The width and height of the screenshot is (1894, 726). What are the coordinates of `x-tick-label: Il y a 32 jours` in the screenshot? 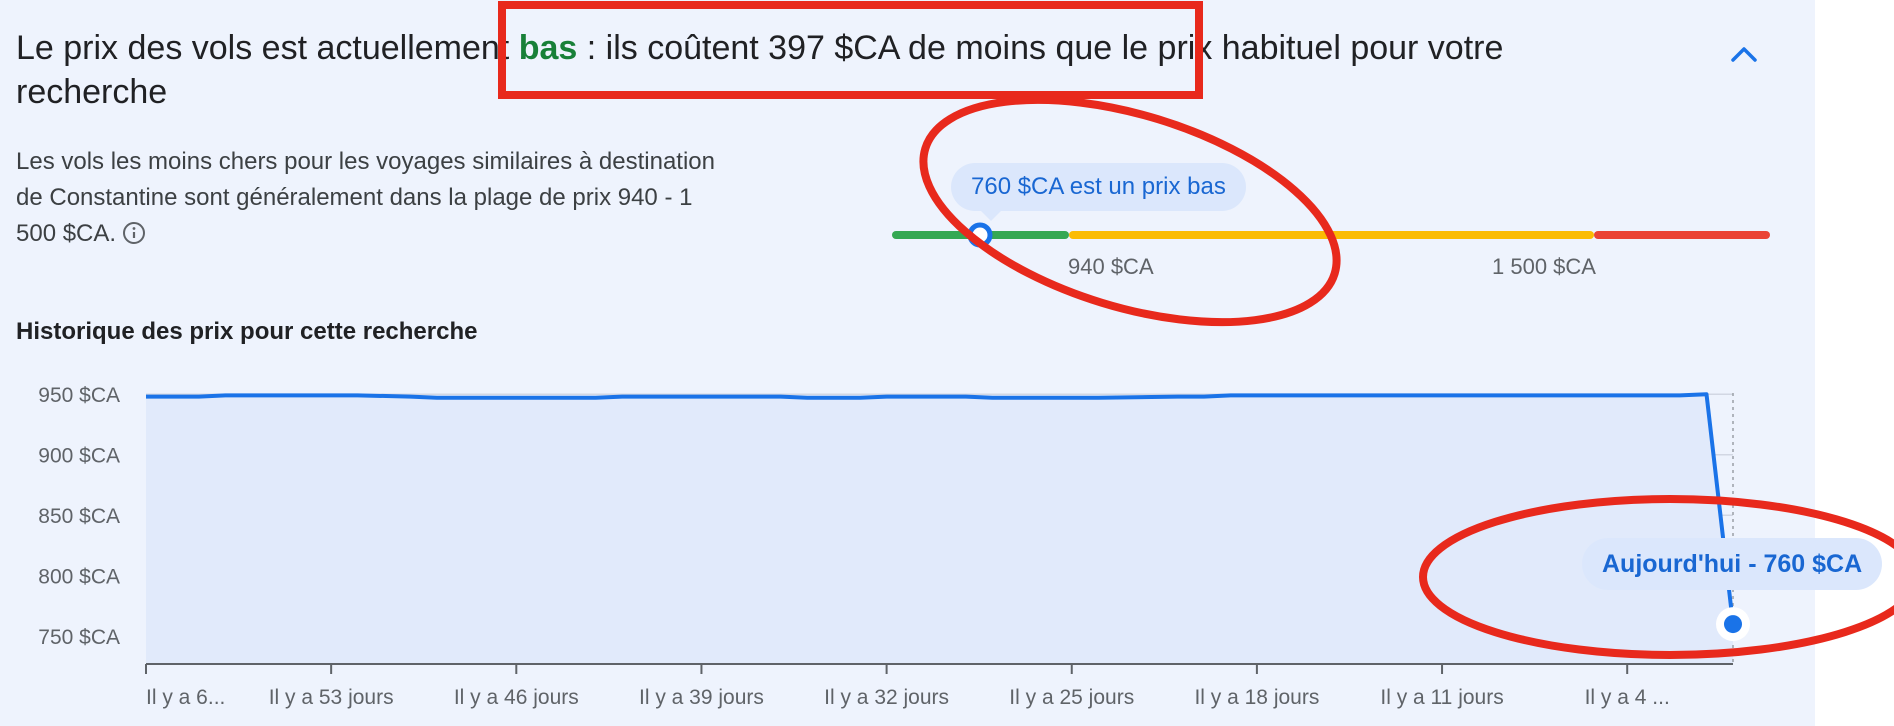 It's located at (886, 697).